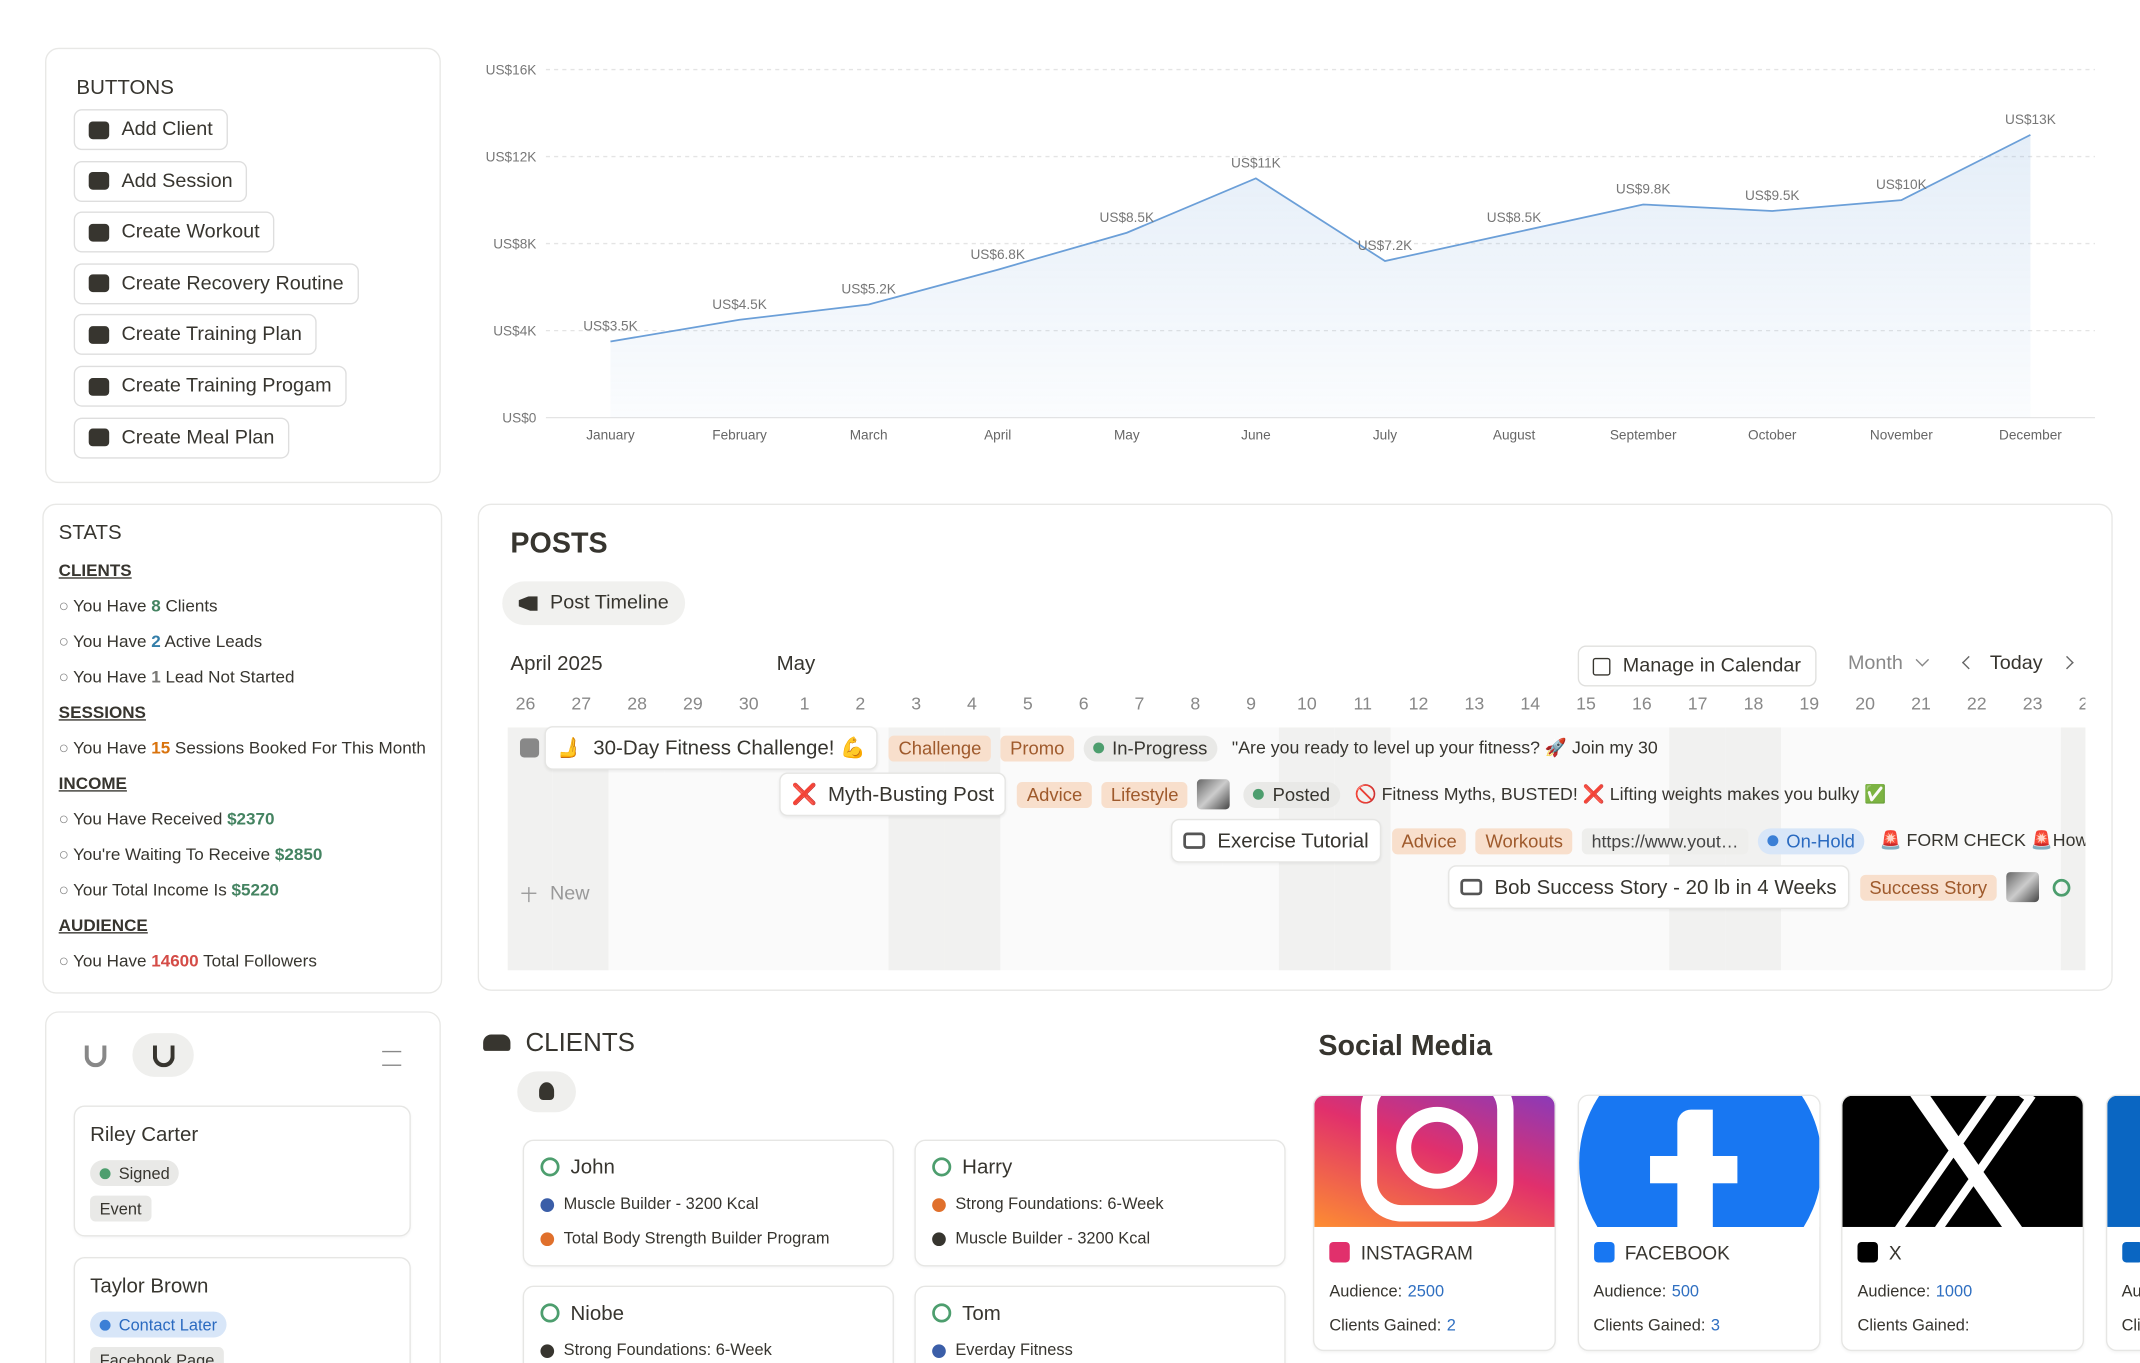 The image size is (2140, 1363). Describe the element at coordinates (1696, 666) in the screenshot. I see `manage-calendar-button: Manage in Calendar` at that location.